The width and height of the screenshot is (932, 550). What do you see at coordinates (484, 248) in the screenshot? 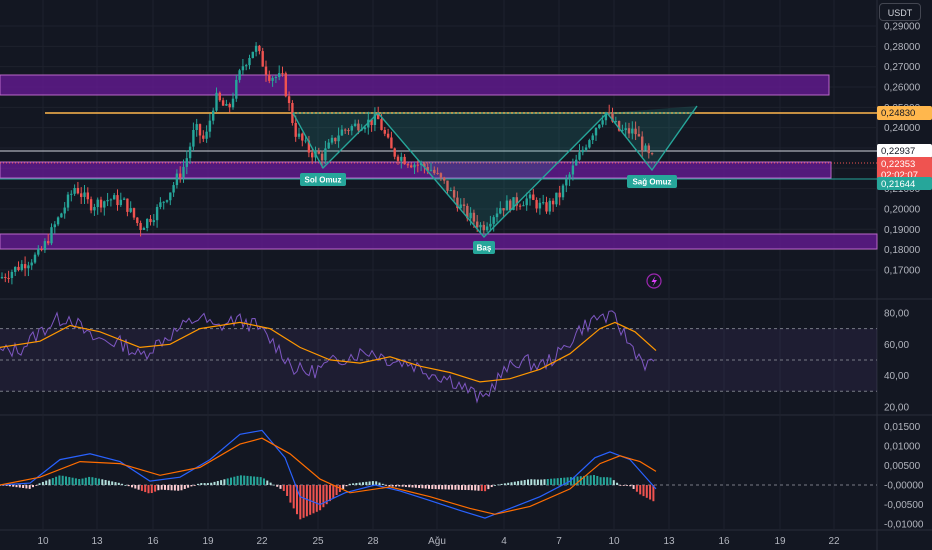
I see `svg-text: Baş` at bounding box center [484, 248].